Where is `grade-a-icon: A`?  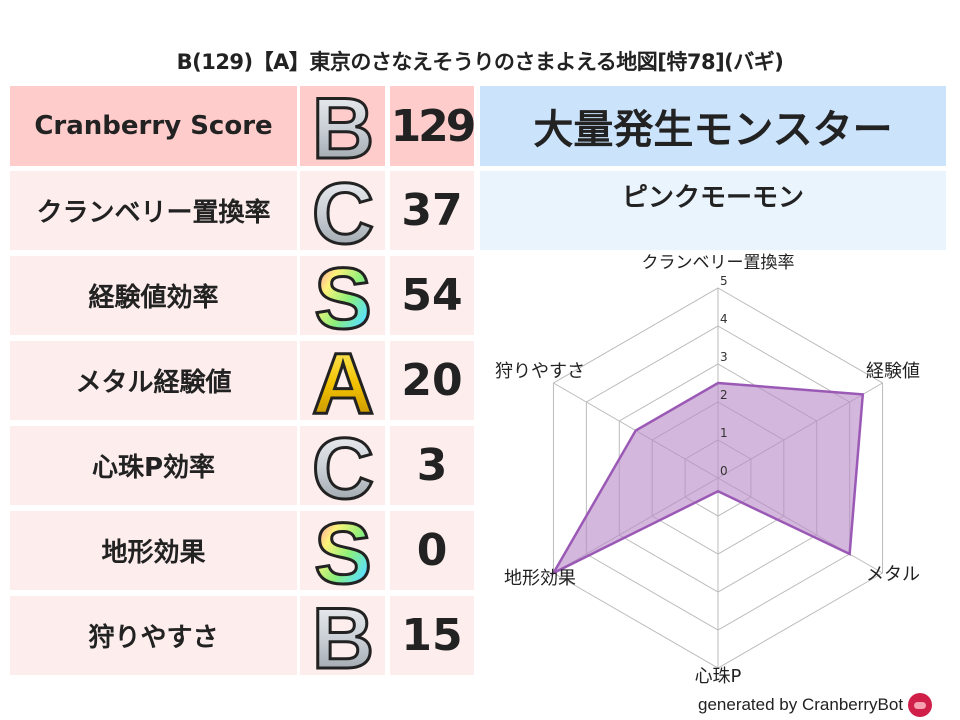
grade-a-icon: A is located at coordinates (342, 380).